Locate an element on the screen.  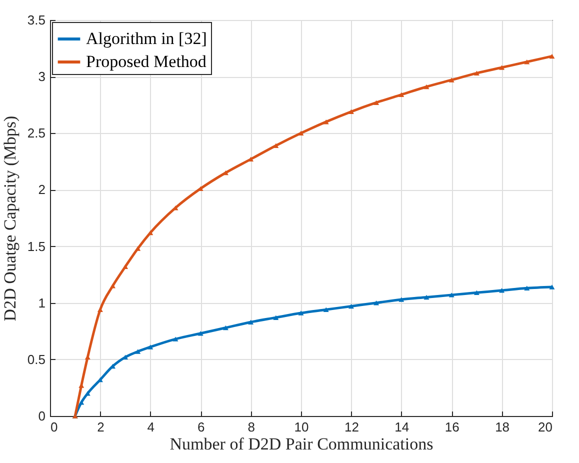
x-tick-label: 20 is located at coordinates (545, 427).